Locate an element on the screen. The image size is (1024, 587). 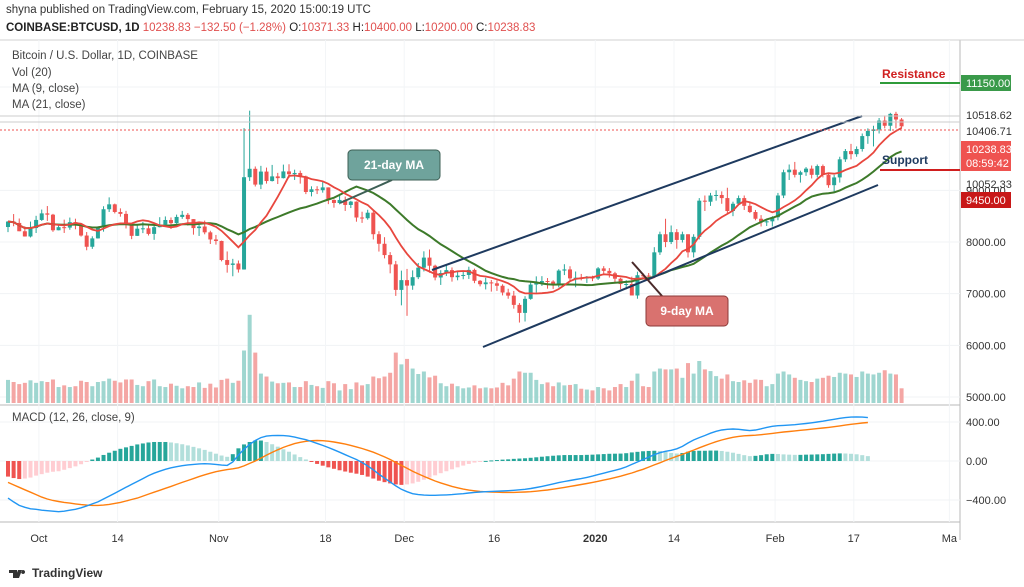
time-tick-label: 14 is located at coordinates (117, 539).